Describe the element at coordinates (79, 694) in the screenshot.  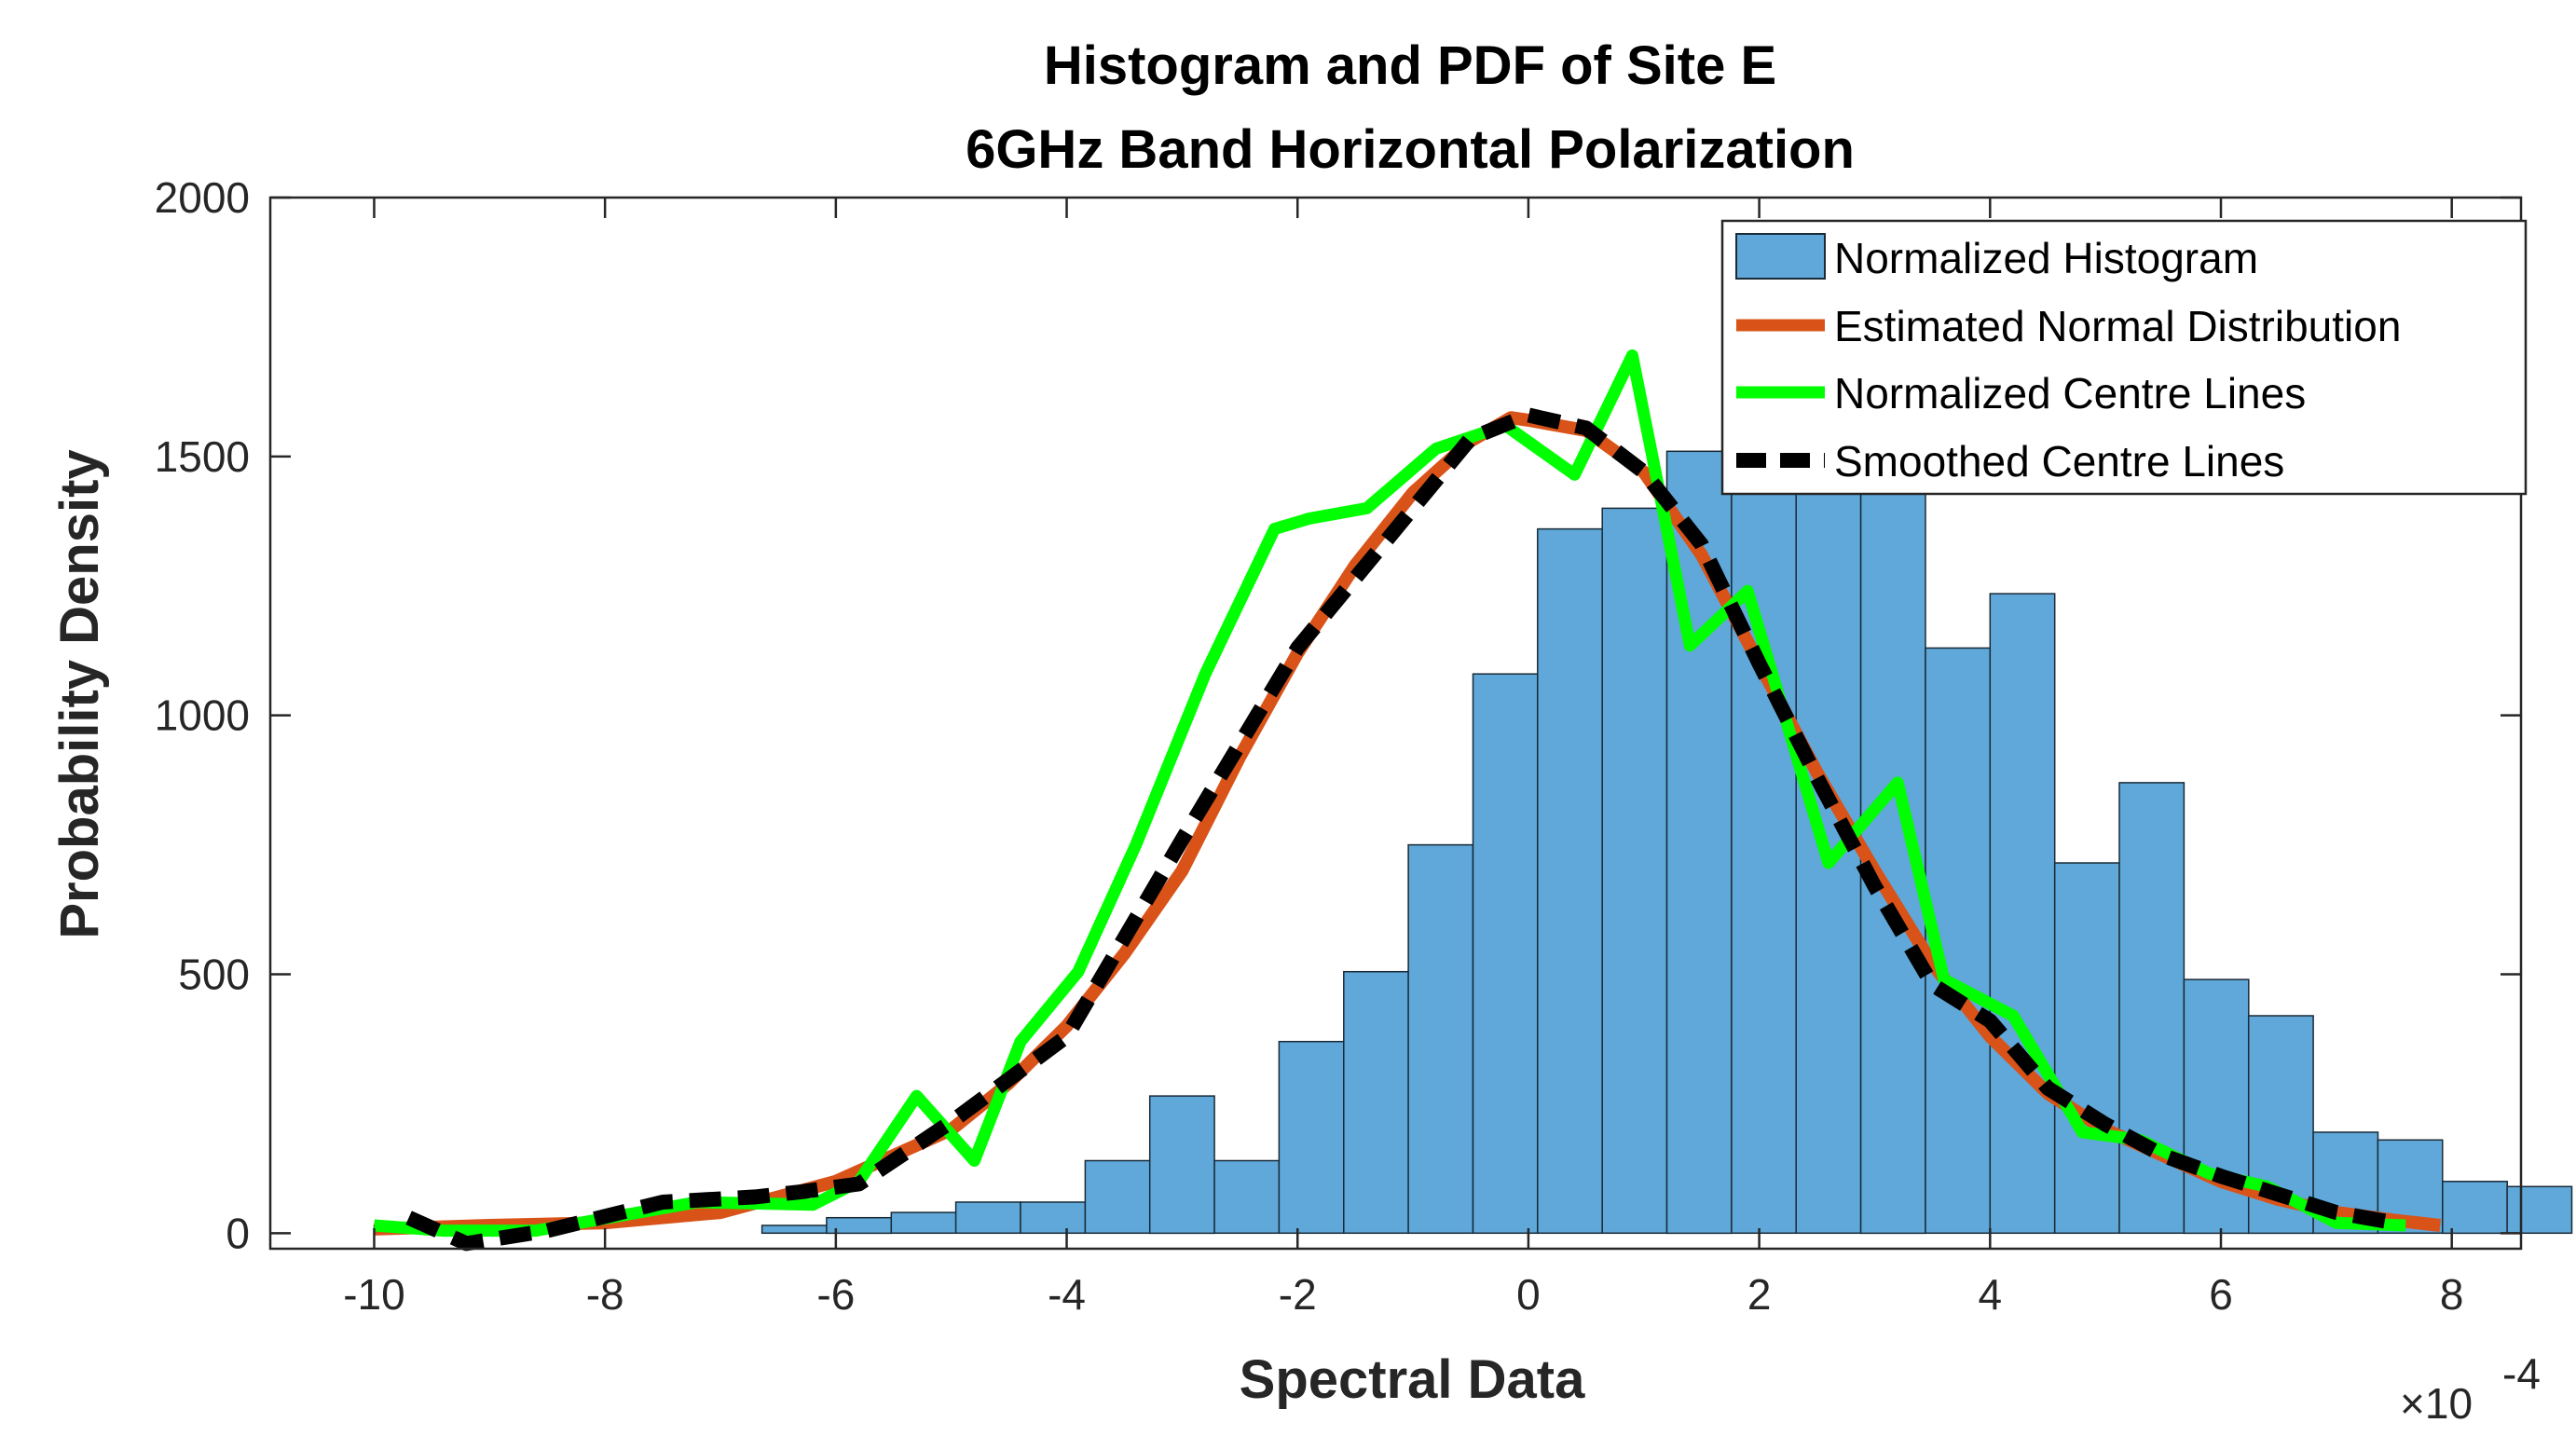
I see `y-axis-label: Probability Density` at that location.